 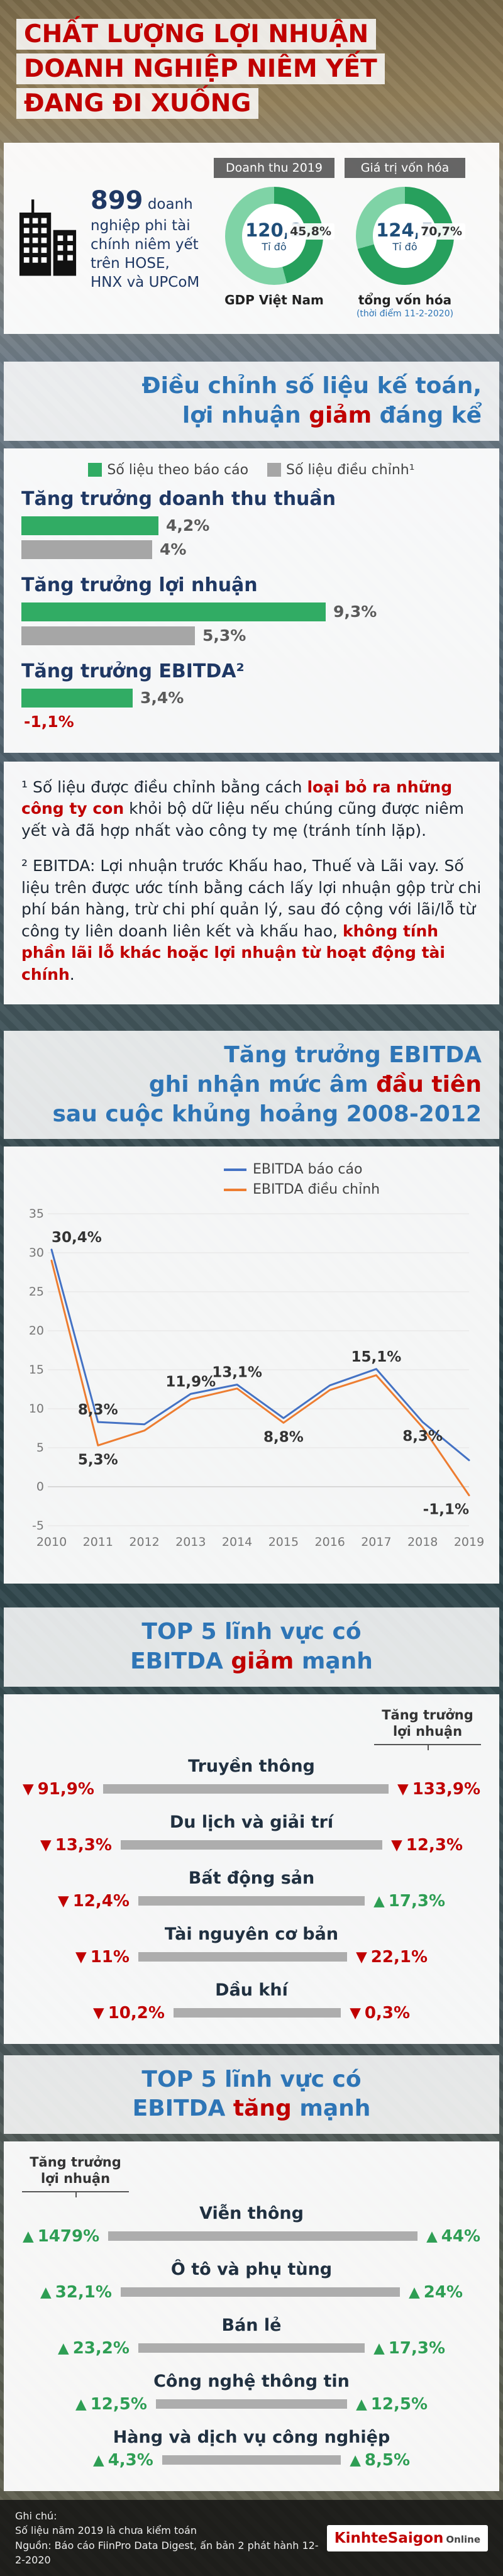 I want to click on sector-name: Viễn thông, so click(x=251, y=2213).